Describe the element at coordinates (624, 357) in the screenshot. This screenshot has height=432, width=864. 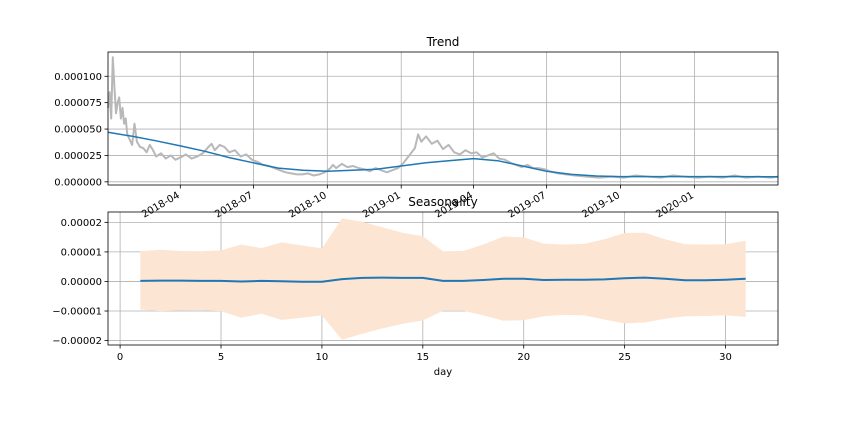
I see `season-x-tick-label: 25` at that location.